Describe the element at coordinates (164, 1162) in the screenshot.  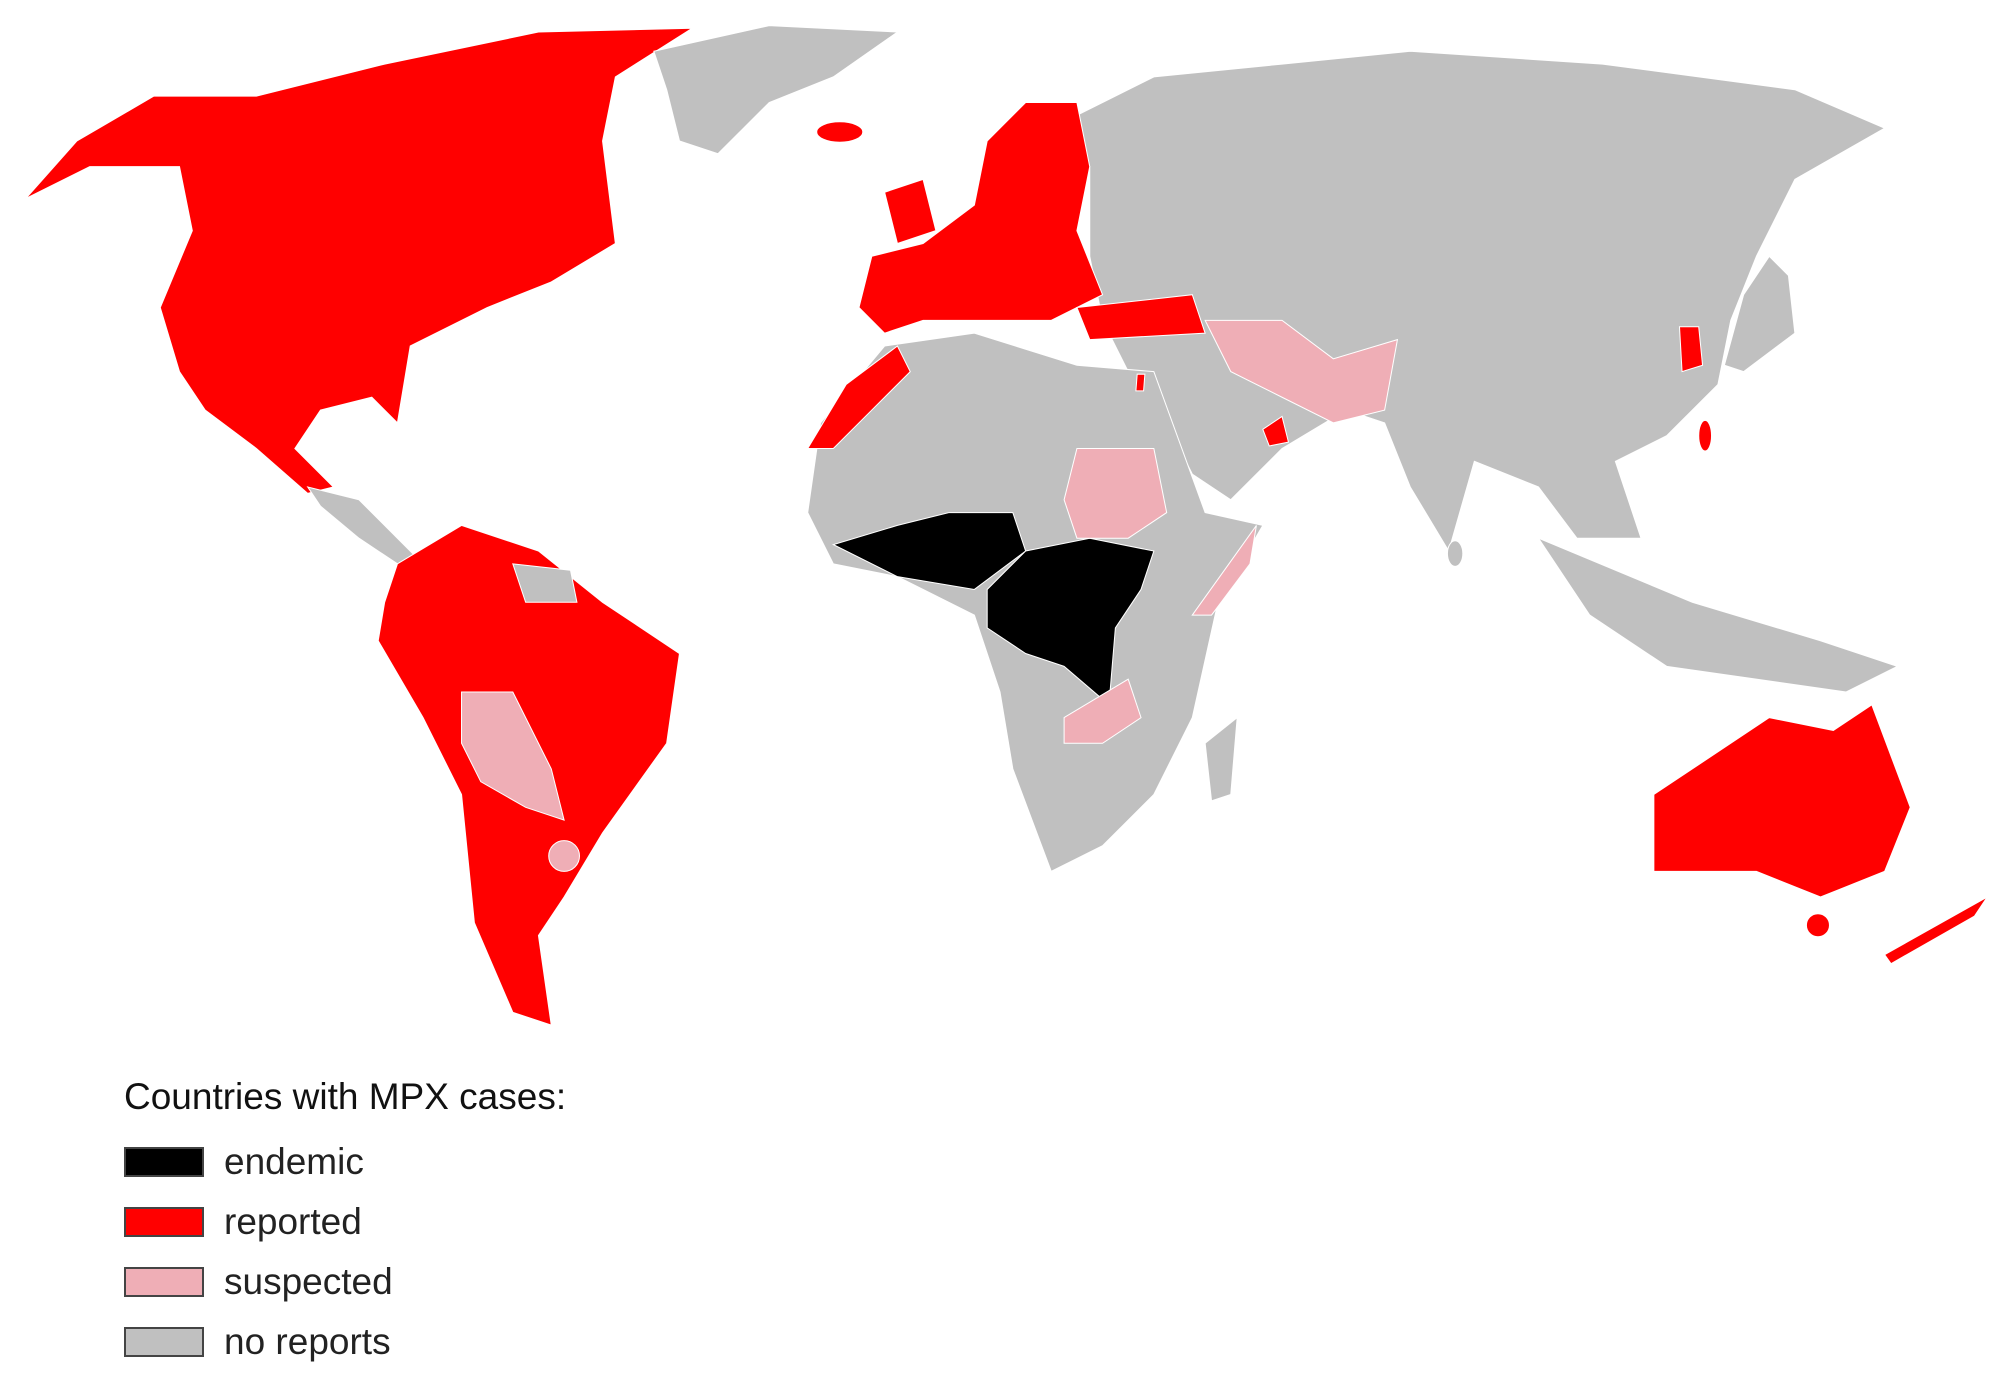
I see `legend-swatch-endemic` at that location.